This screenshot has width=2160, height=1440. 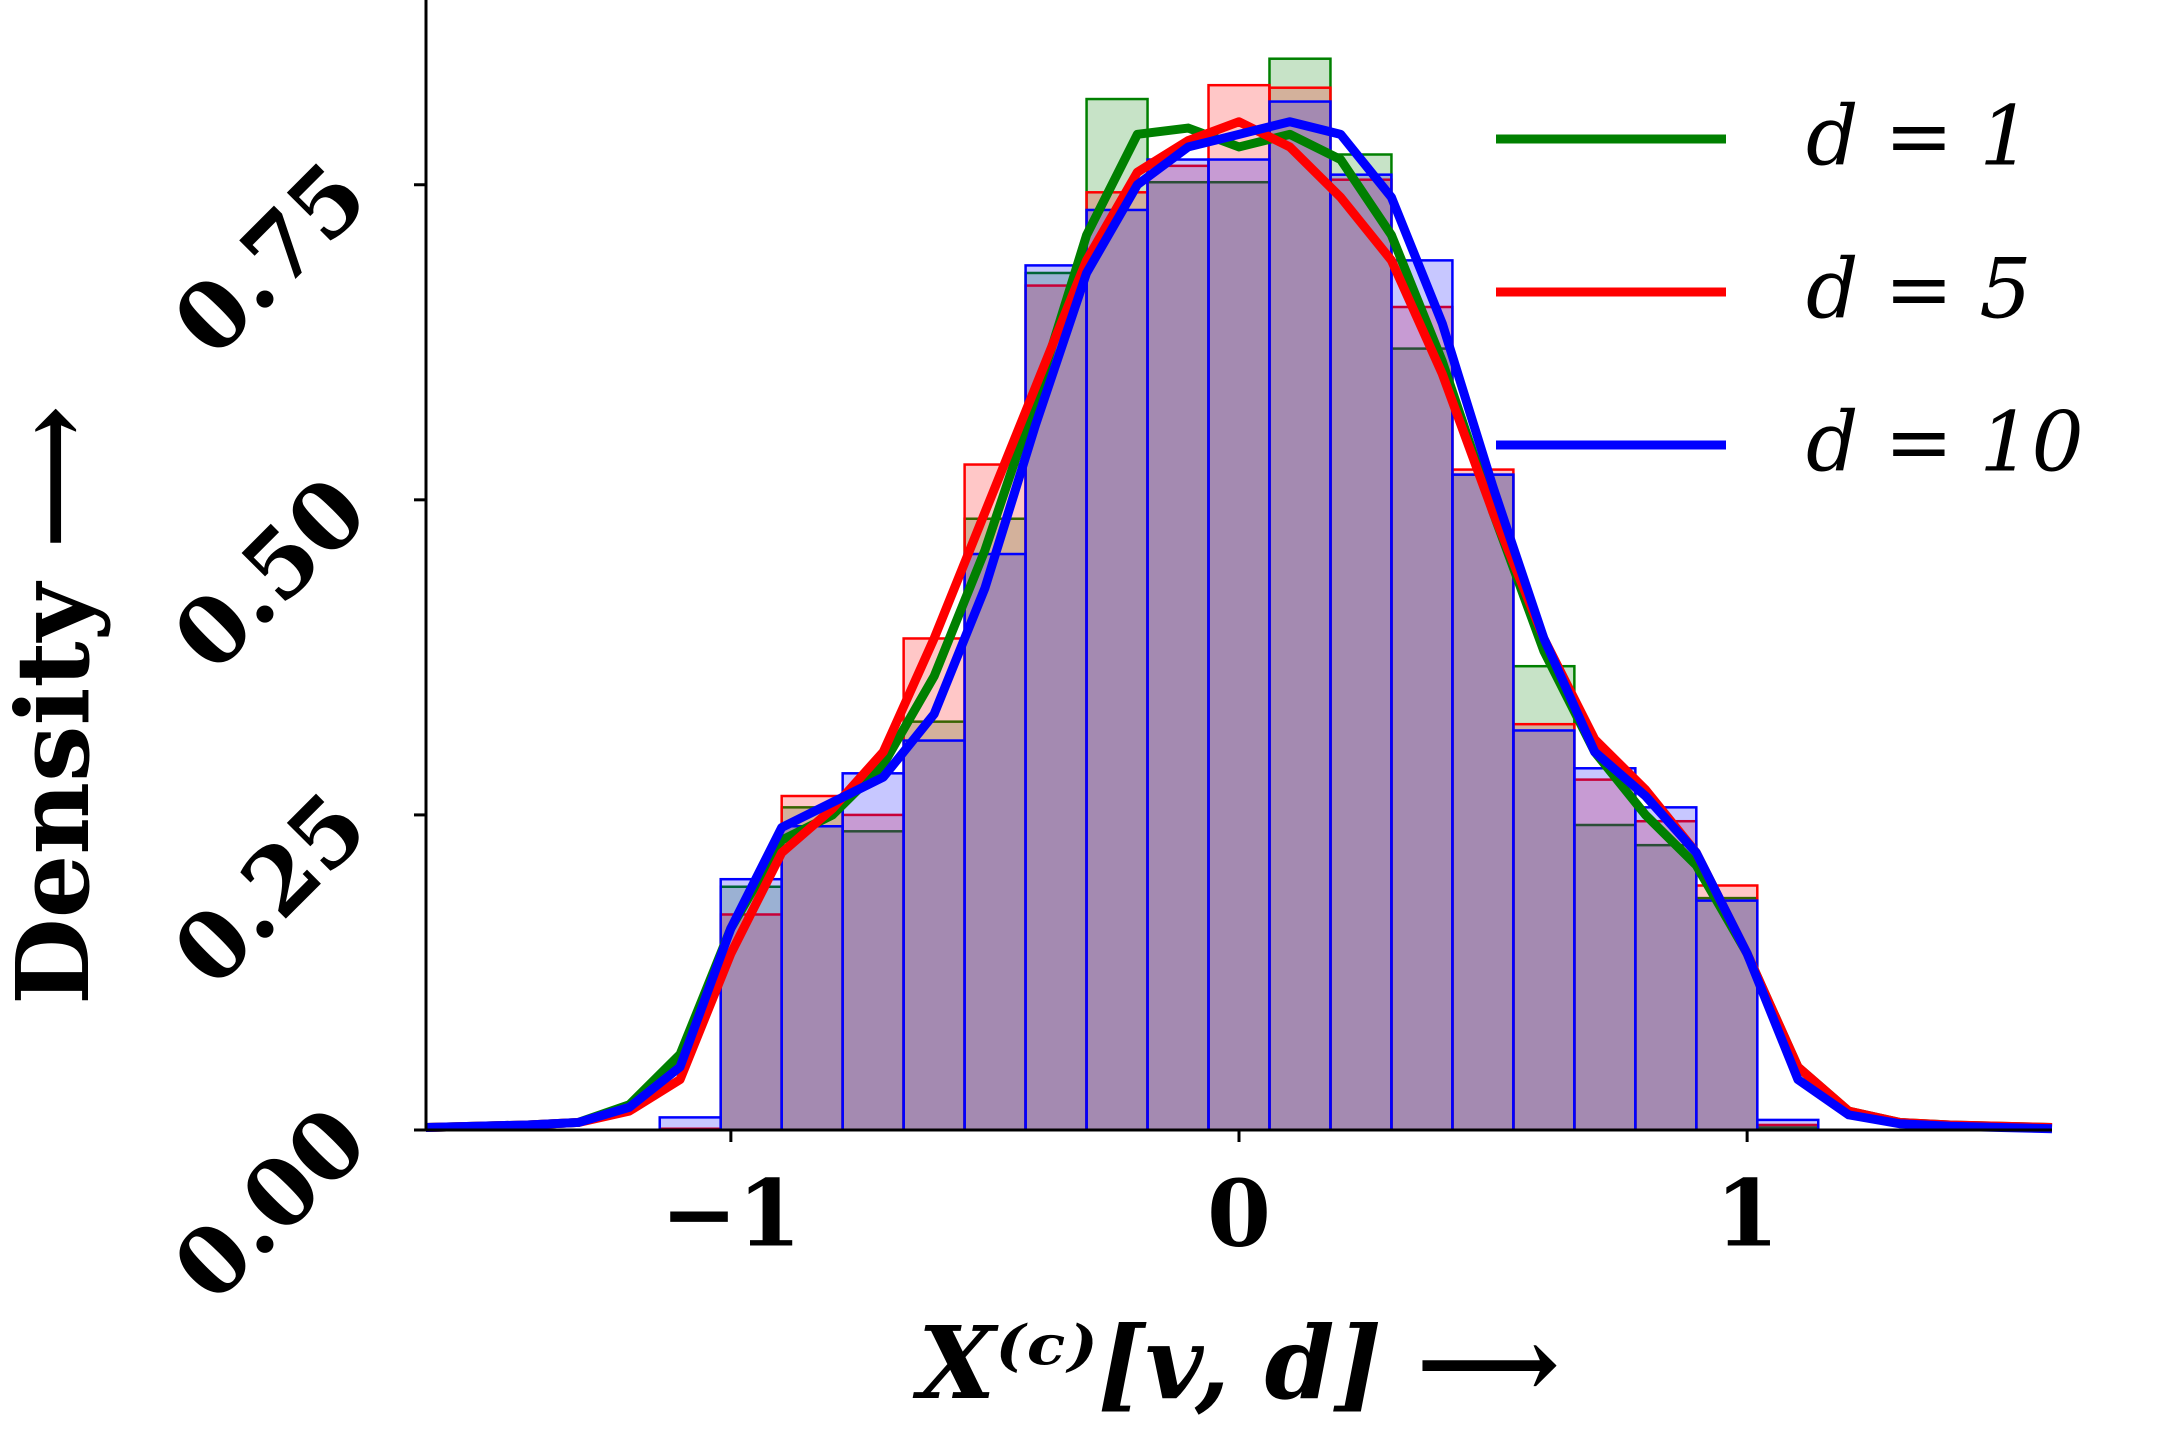 What do you see at coordinates (270, 889) in the screenshot?
I see `y-tick-label: 0.25` at bounding box center [270, 889].